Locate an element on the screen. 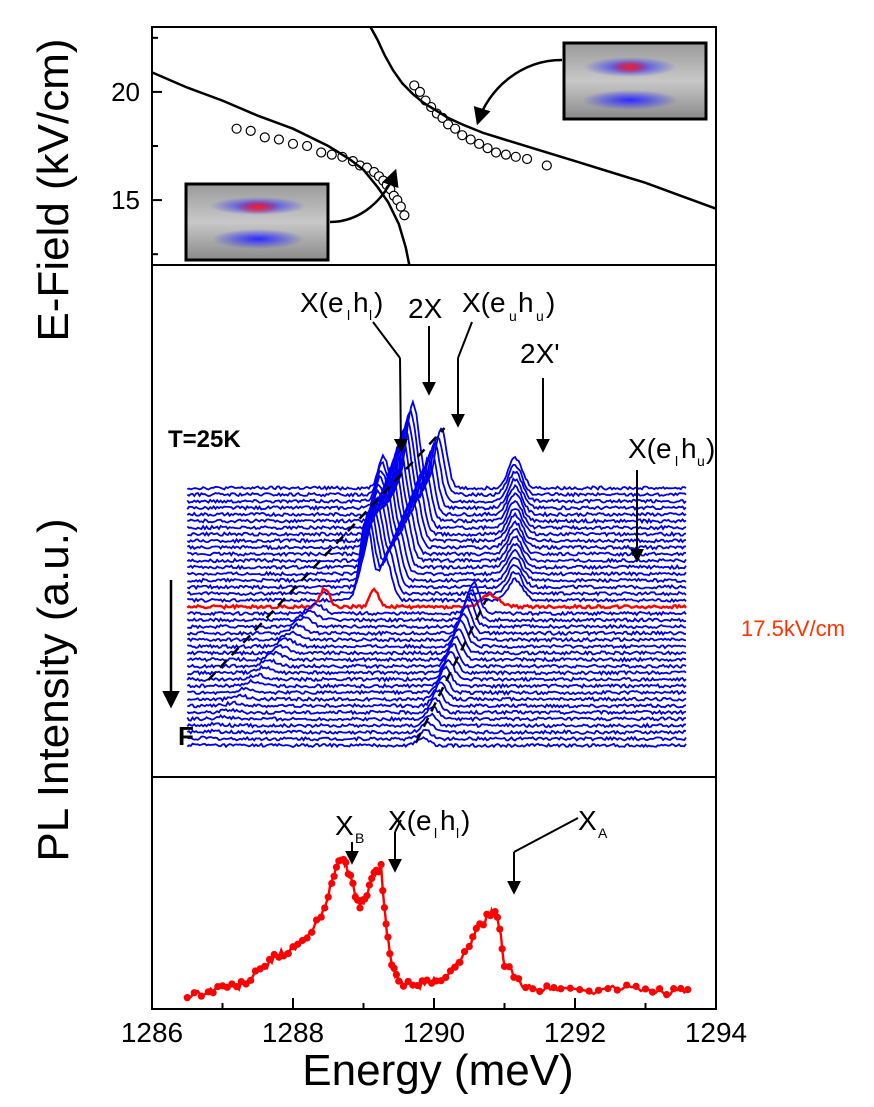 The image size is (874, 1107). x-tick-label: 1288 is located at coordinates (293, 1032).